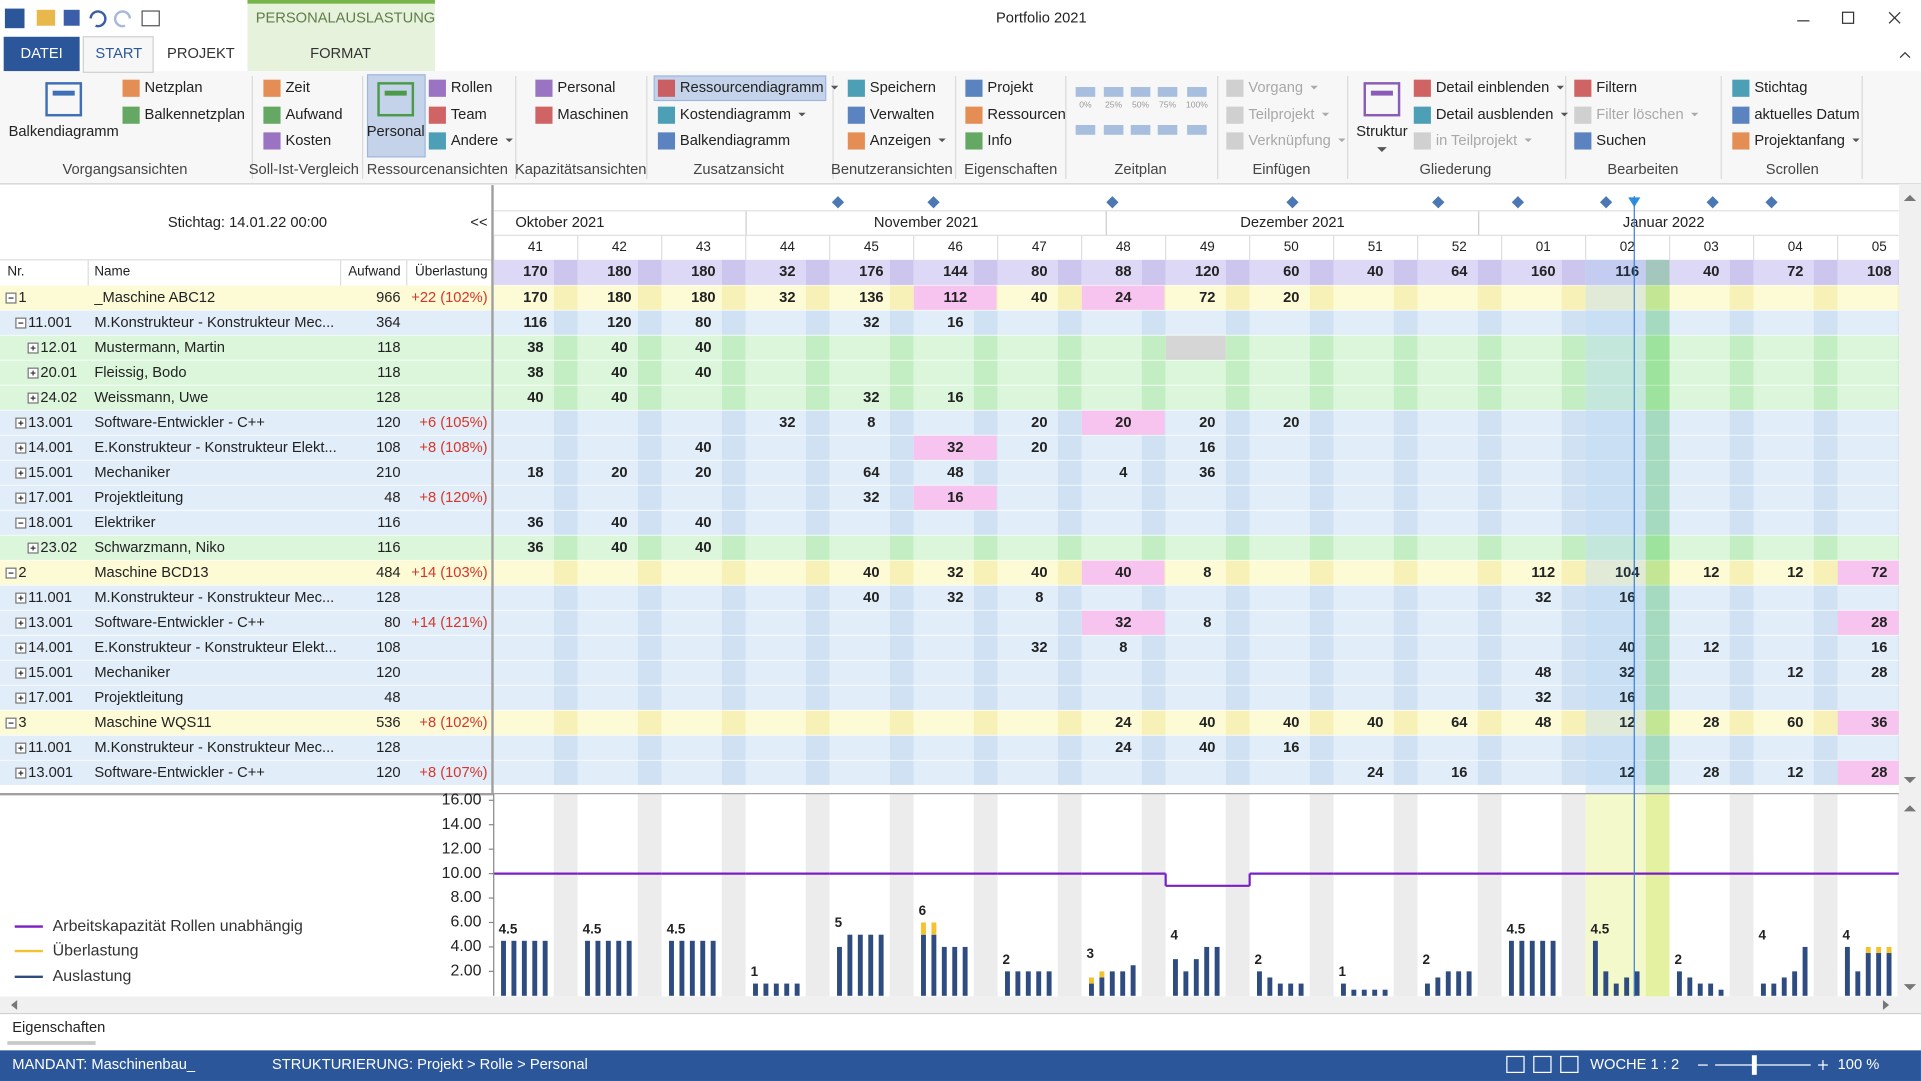 This screenshot has width=1921, height=1081. What do you see at coordinates (118, 54) in the screenshot?
I see `ribbon-tab: START` at bounding box center [118, 54].